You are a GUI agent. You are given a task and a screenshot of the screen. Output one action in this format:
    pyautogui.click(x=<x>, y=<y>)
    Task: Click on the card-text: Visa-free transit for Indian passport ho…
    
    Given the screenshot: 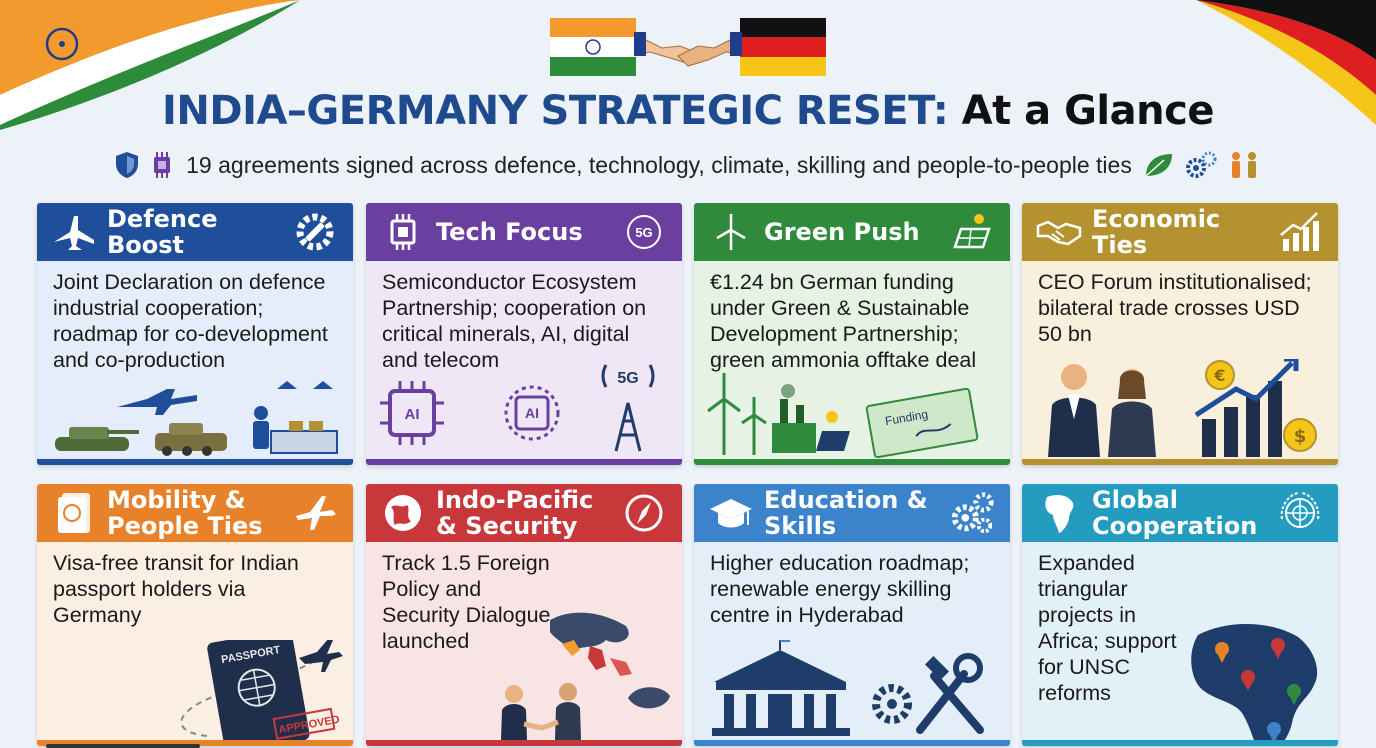 What is the action you would take?
    pyautogui.click(x=176, y=589)
    